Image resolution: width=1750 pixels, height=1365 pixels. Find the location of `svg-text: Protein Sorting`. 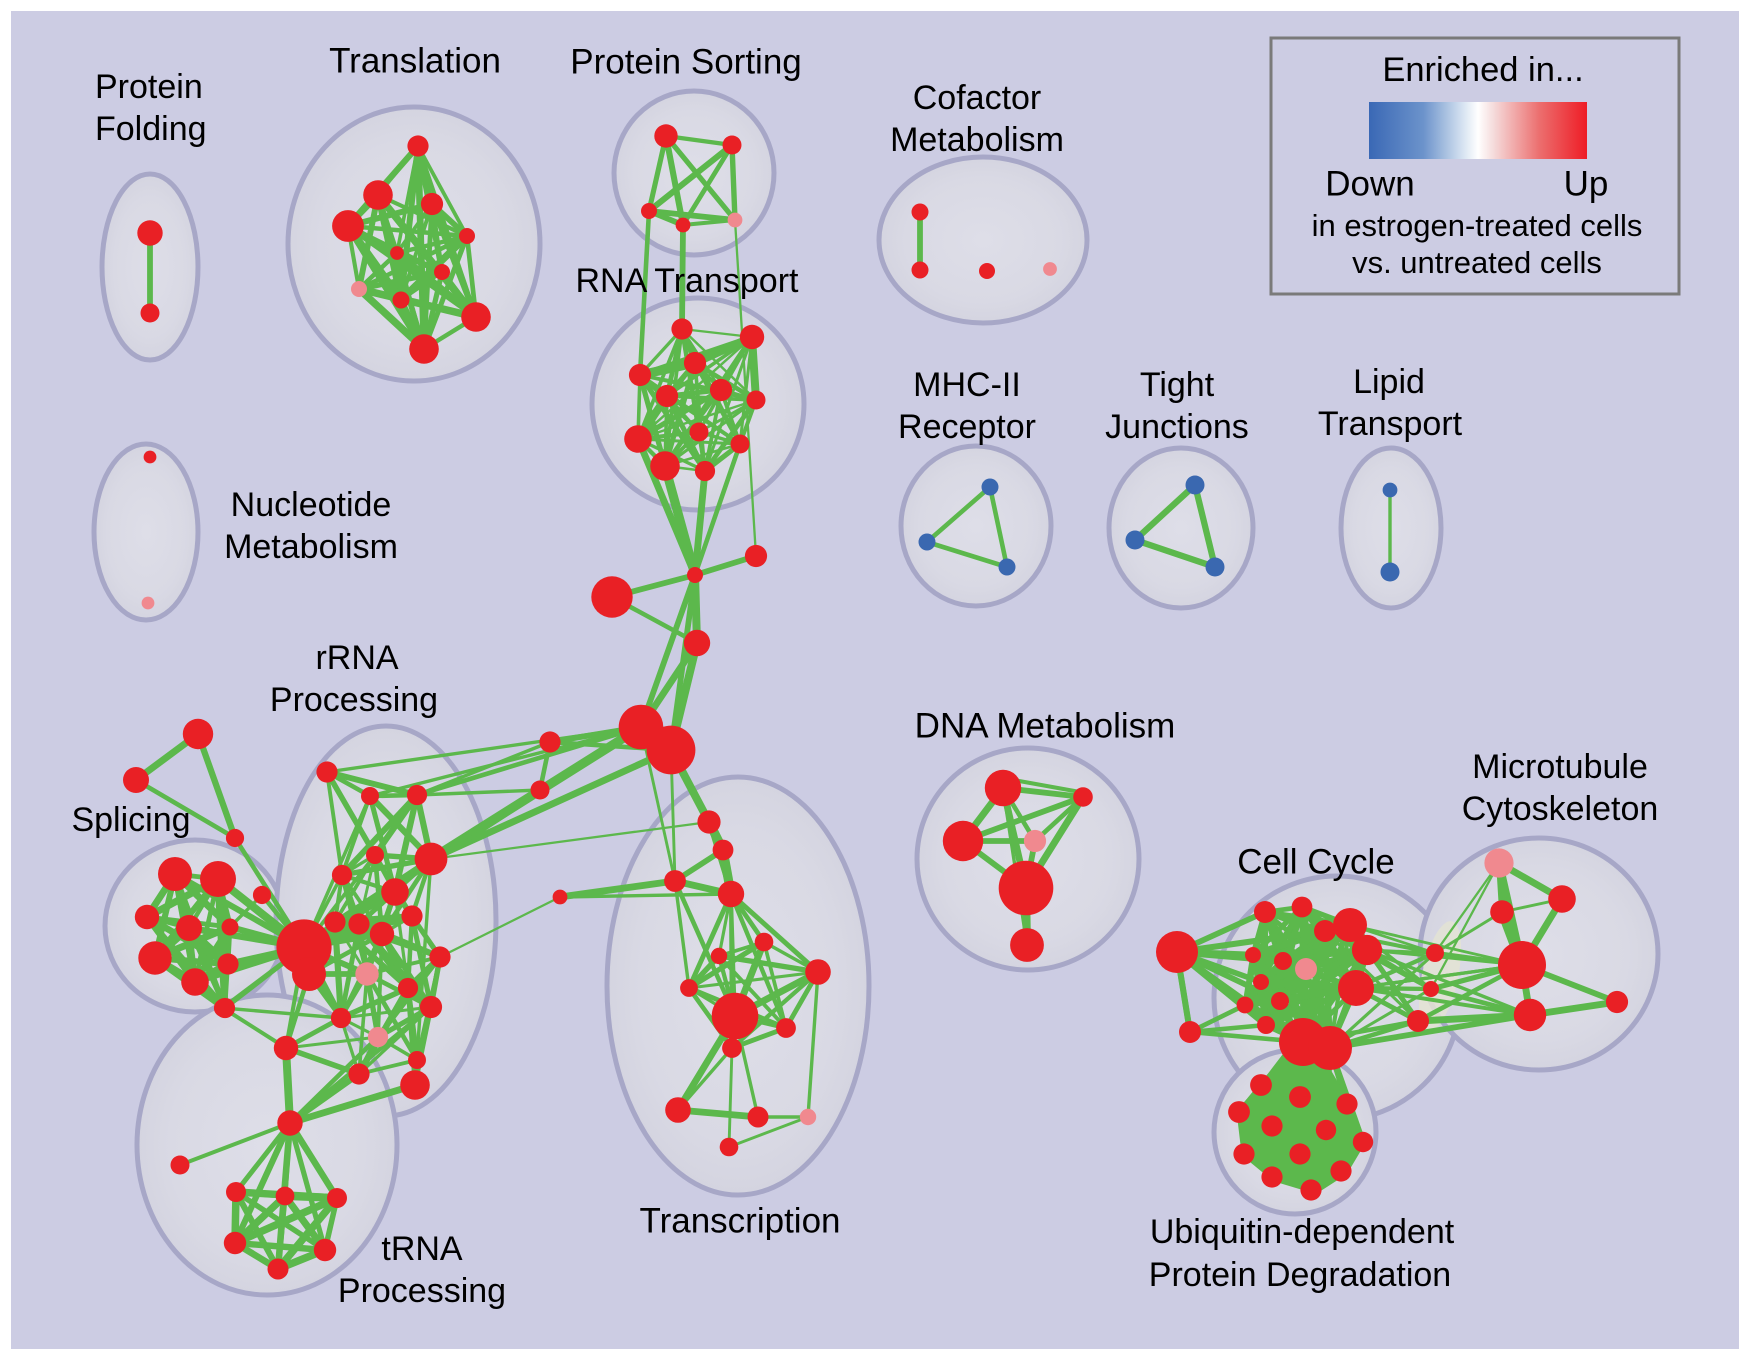

svg-text: Protein Sorting is located at coordinates (686, 61).